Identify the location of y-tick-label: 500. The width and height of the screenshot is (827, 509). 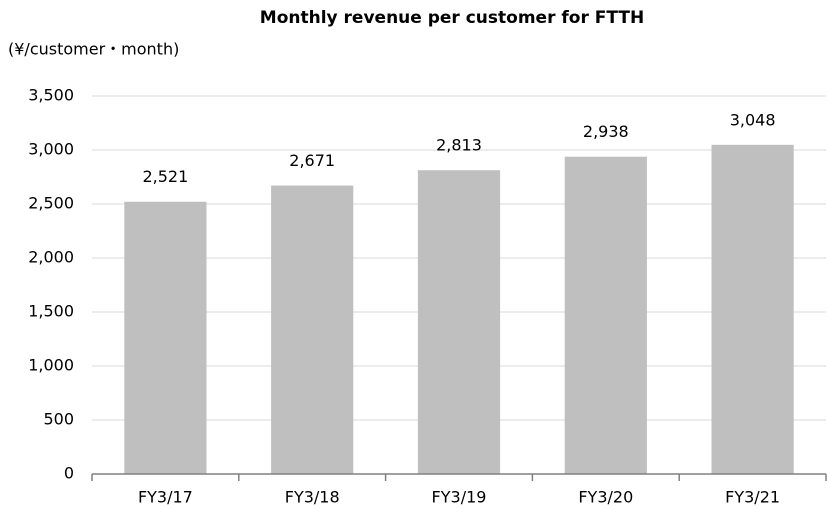
(58, 419).